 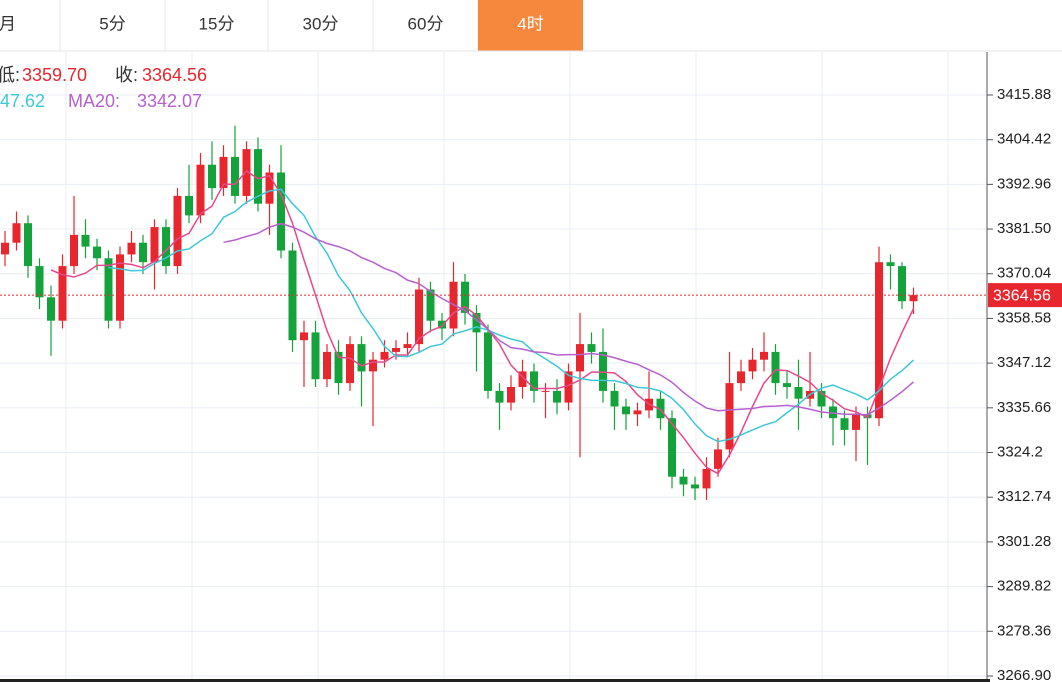 What do you see at coordinates (495, 680) in the screenshot?
I see `bottom-border` at bounding box center [495, 680].